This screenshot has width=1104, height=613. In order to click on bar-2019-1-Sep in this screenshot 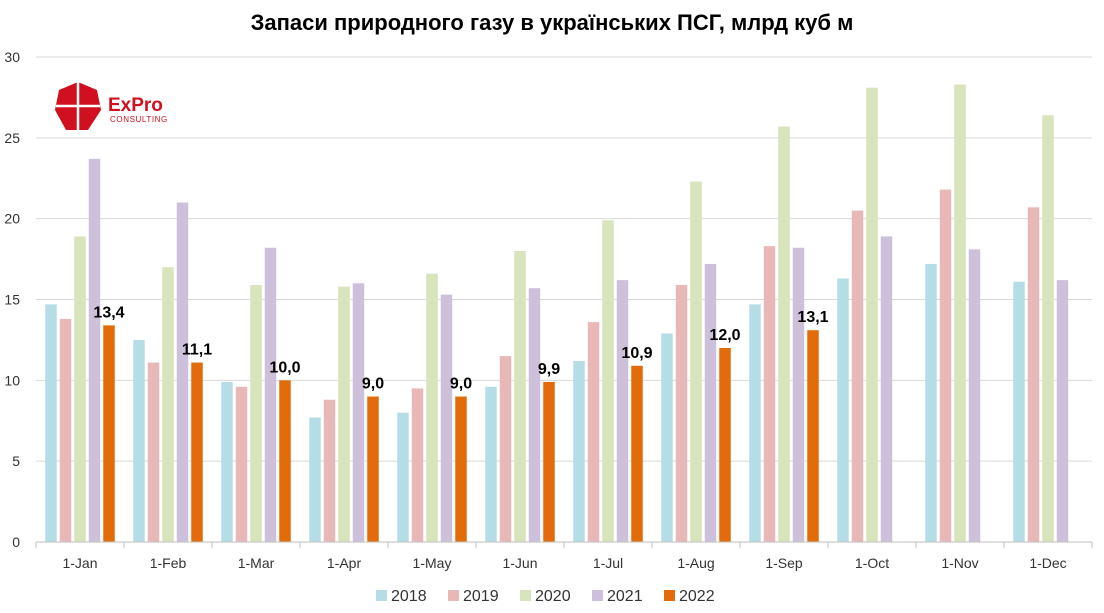, I will do `click(769, 394)`.